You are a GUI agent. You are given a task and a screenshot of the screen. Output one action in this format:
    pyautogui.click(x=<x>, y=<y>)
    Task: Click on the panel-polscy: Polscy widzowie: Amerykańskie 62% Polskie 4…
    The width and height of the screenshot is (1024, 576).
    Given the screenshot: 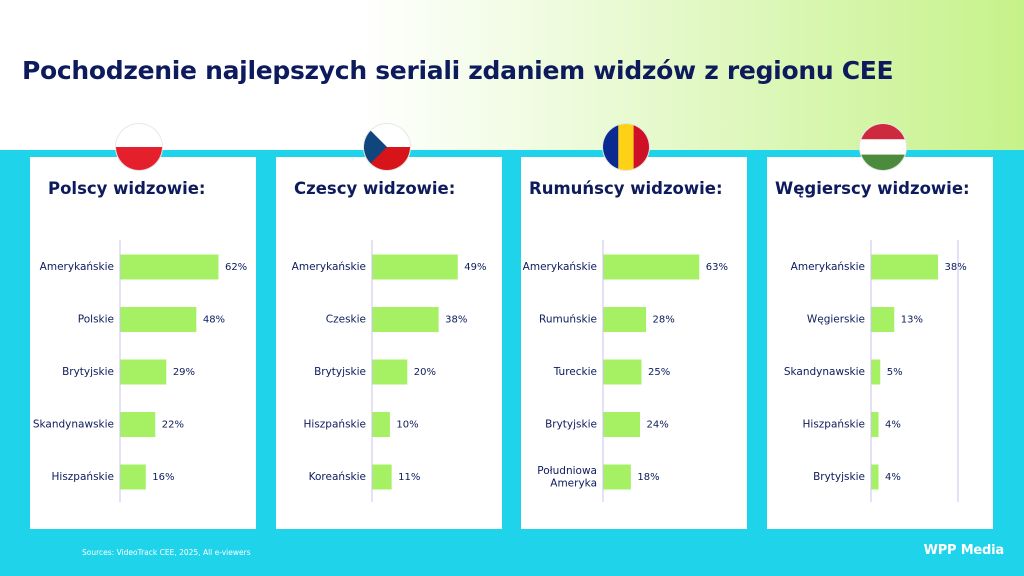 What is the action you would take?
    pyautogui.click(x=143, y=343)
    